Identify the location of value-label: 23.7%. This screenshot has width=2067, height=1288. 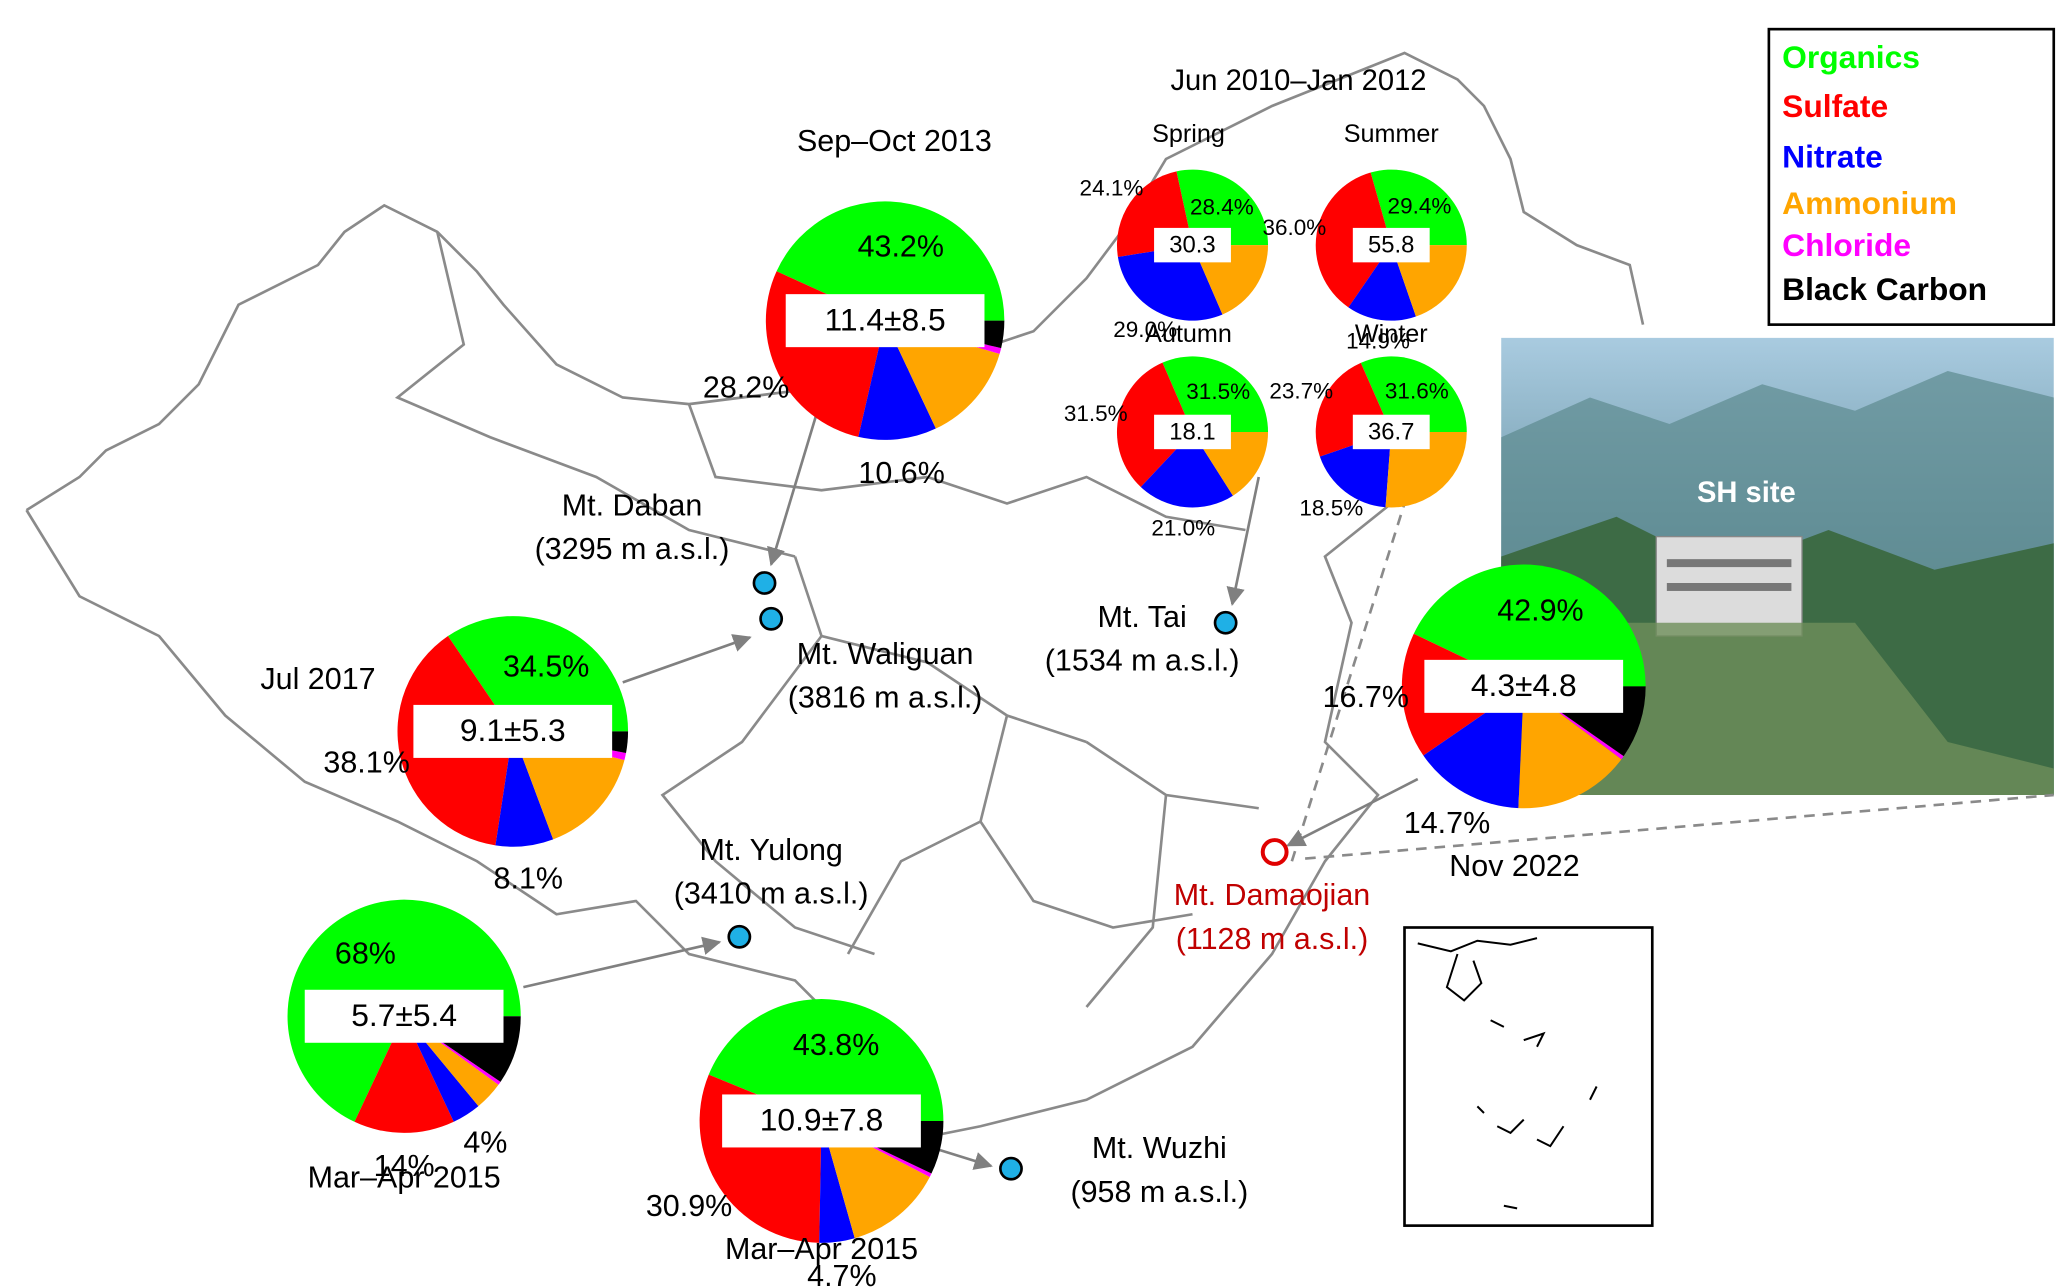
(1301, 391).